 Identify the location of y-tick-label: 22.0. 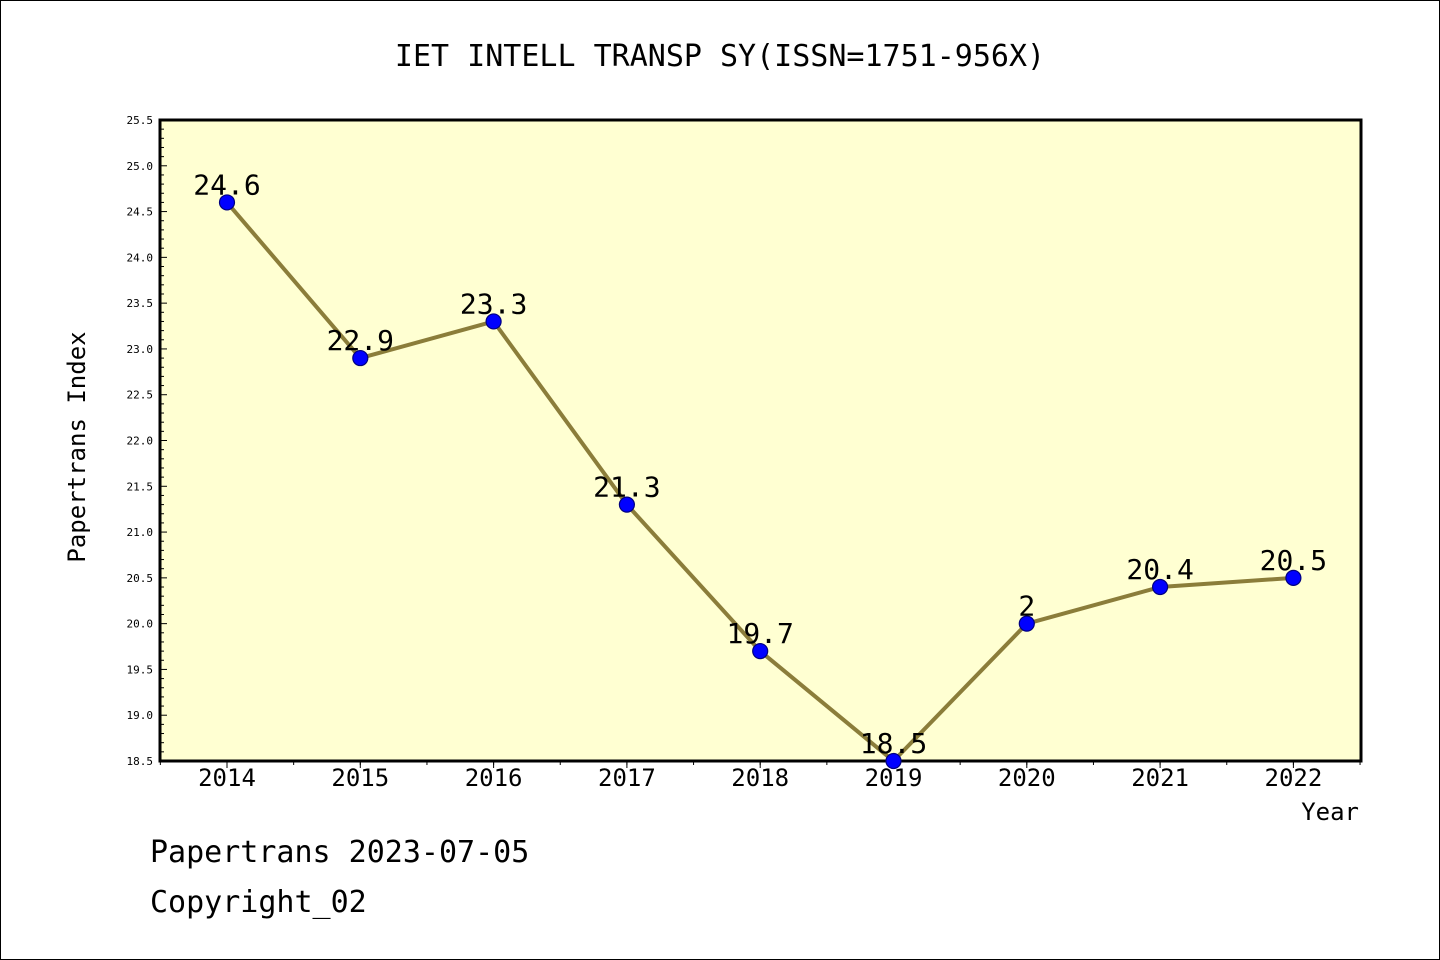
(140, 441).